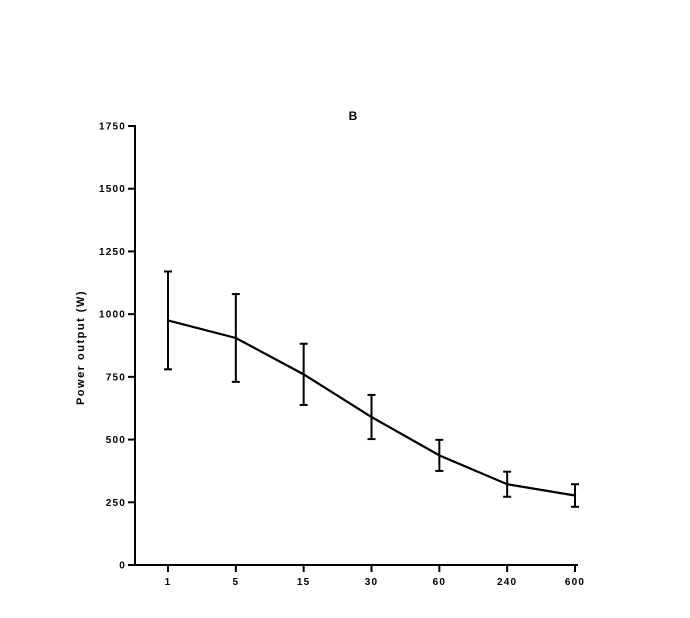 Image resolution: width=690 pixels, height=618 pixels. Describe the element at coordinates (112, 315) in the screenshot. I see `y-tick-label: 1000` at that location.